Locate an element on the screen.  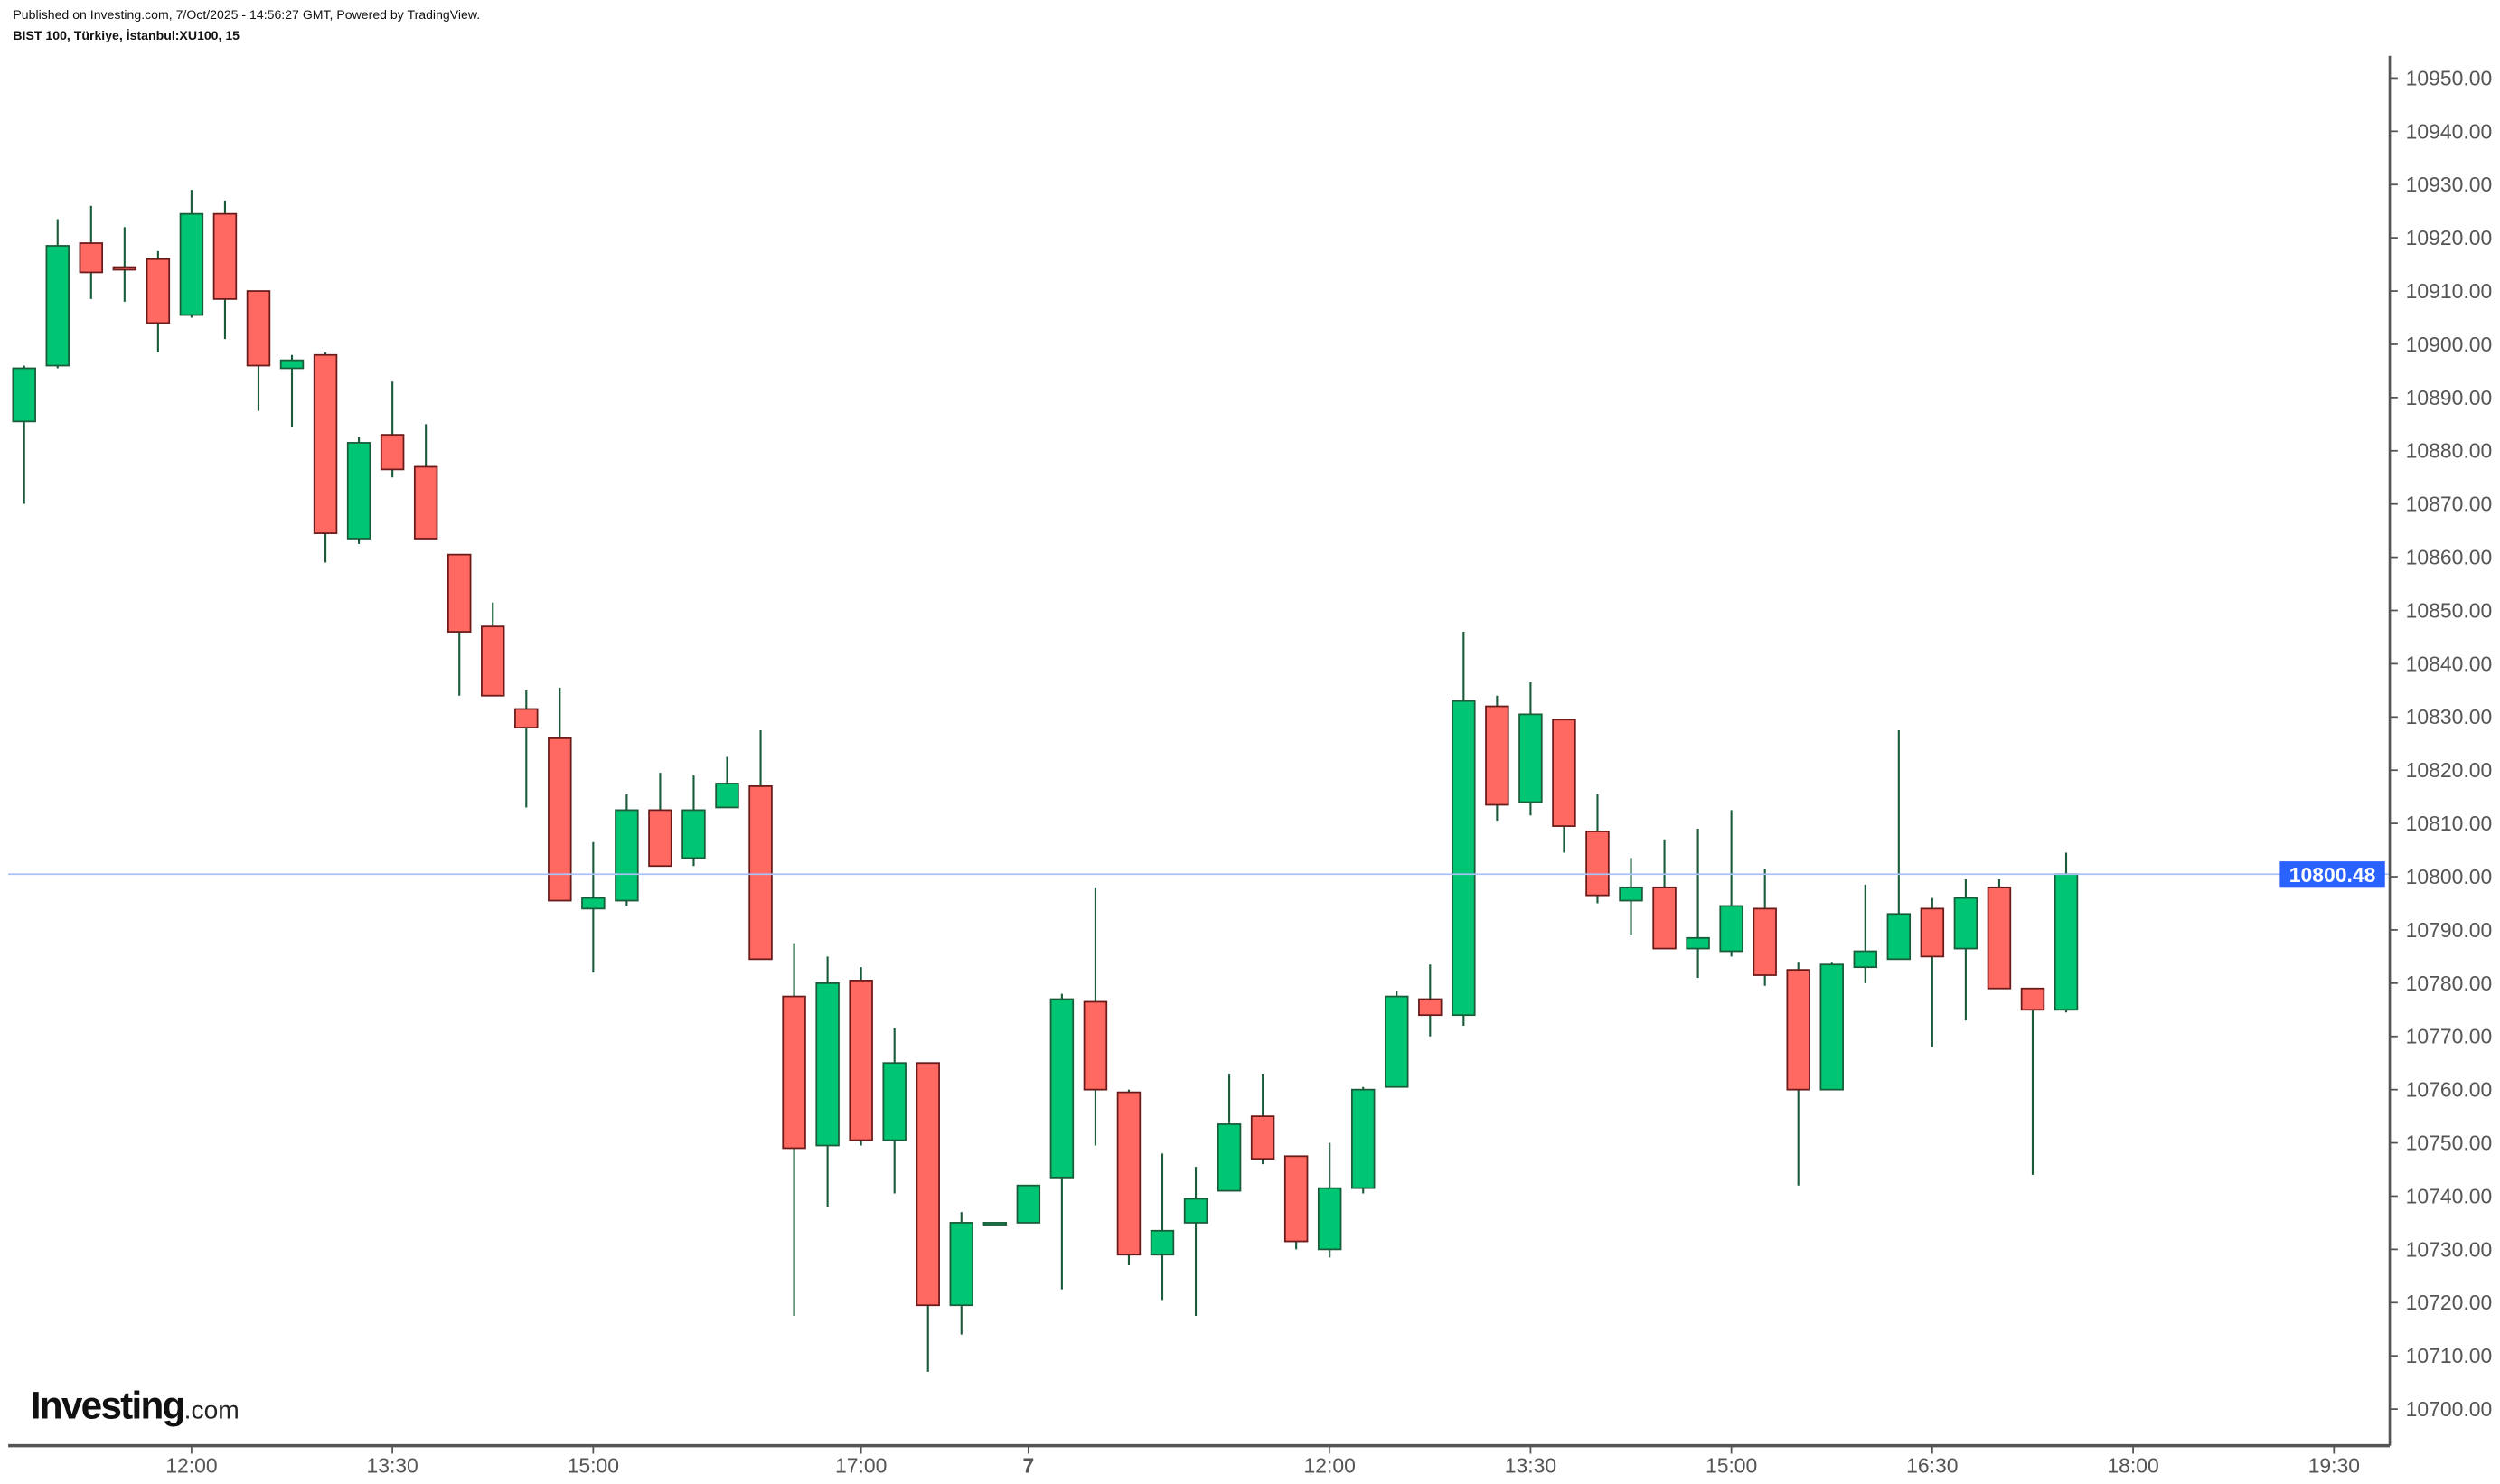
price-tick-label: 10780.00 is located at coordinates (2449, 983).